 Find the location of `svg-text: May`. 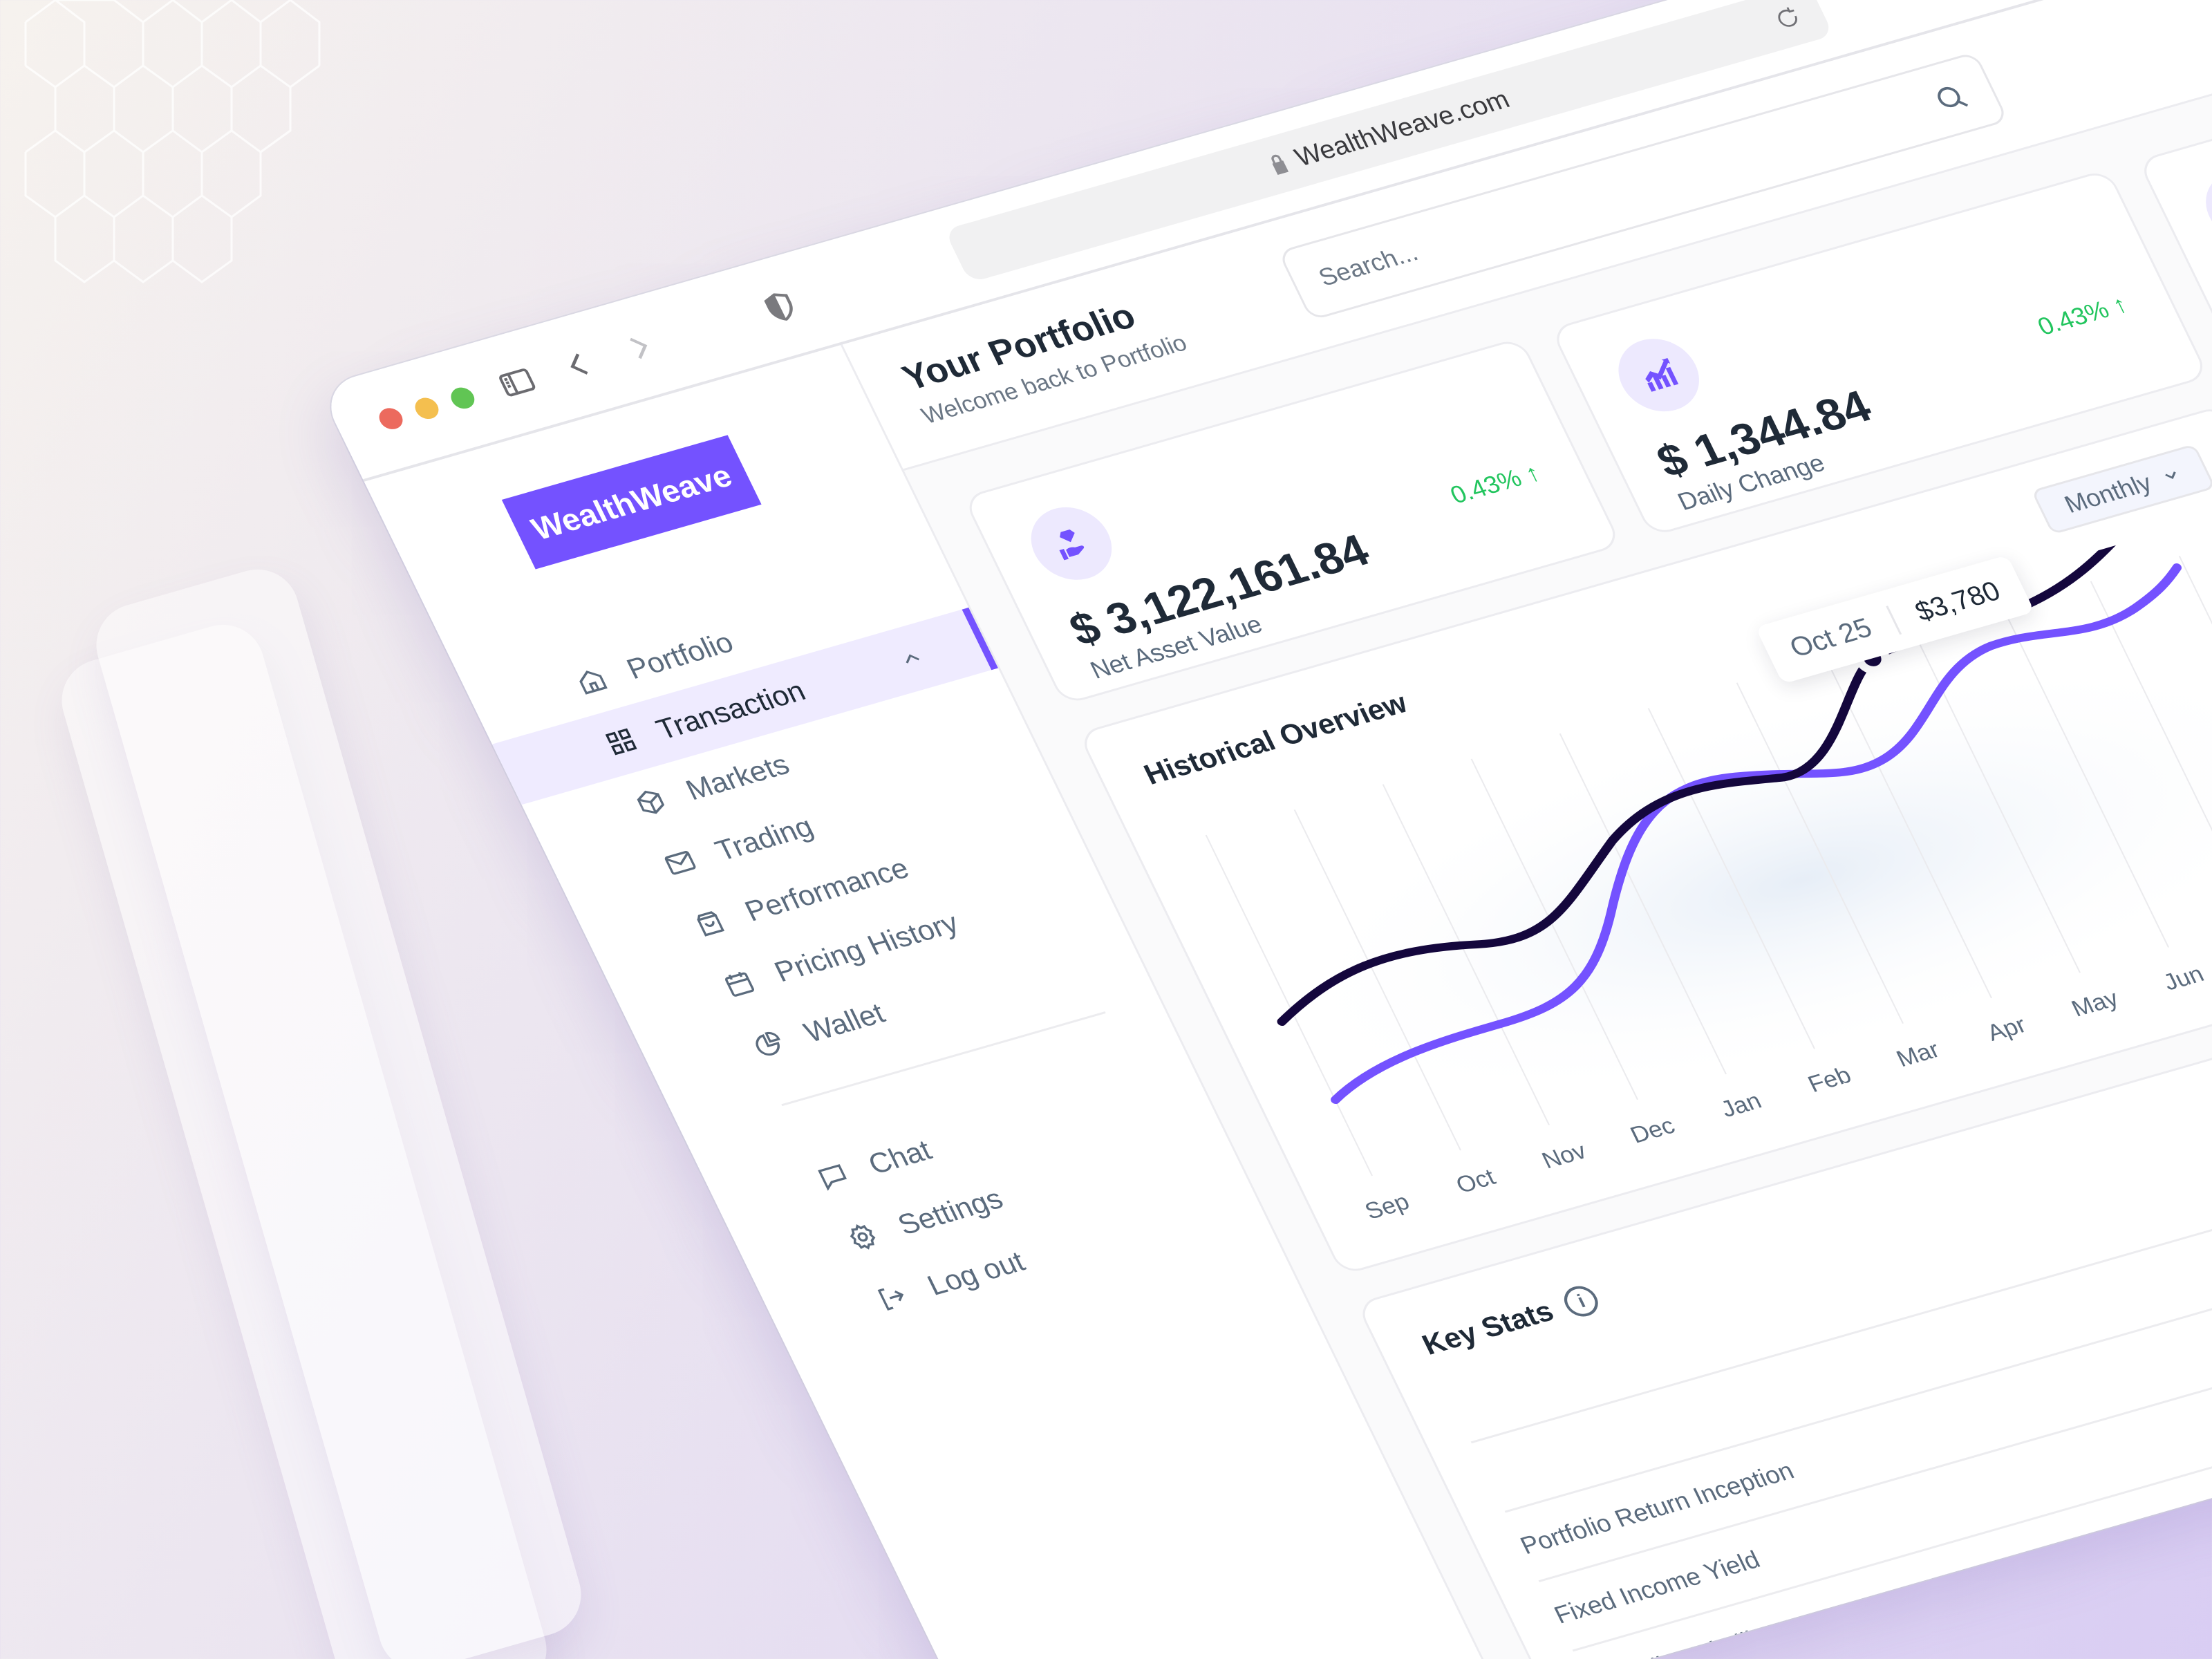

svg-text: May is located at coordinates (2095, 1004).